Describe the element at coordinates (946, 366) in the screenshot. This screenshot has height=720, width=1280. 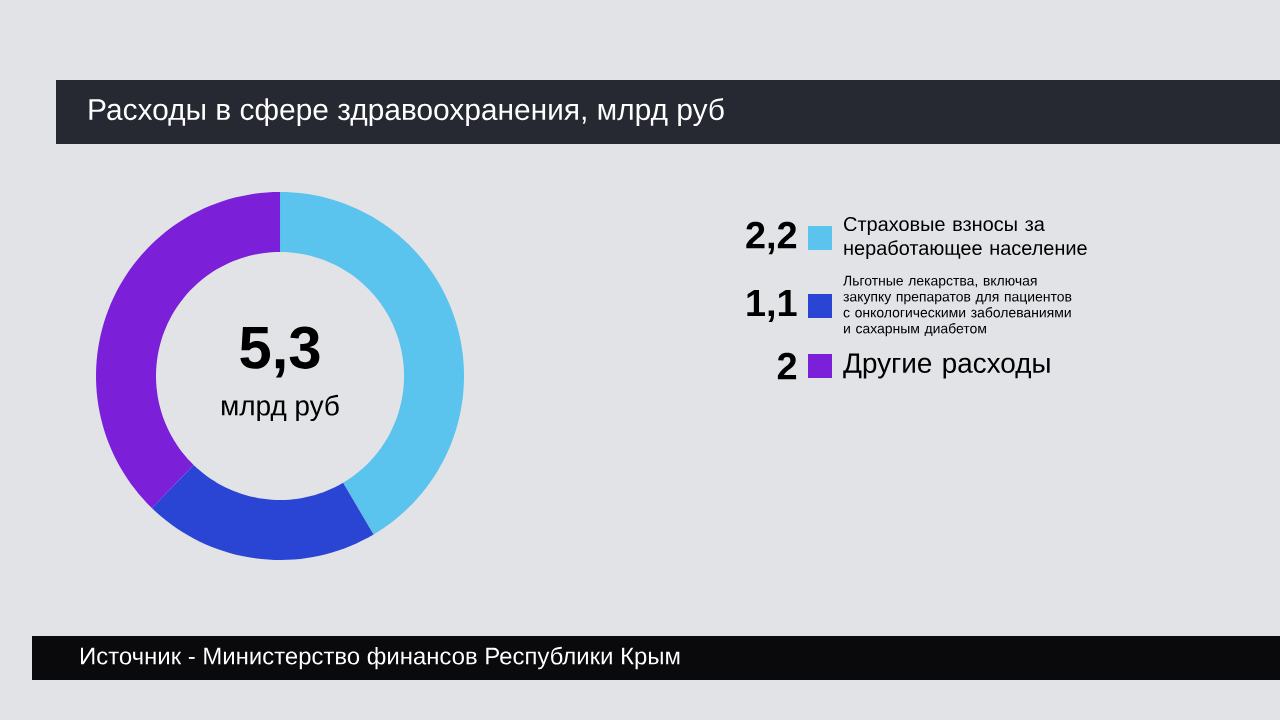
I see `legend-label: Другие расходы` at that location.